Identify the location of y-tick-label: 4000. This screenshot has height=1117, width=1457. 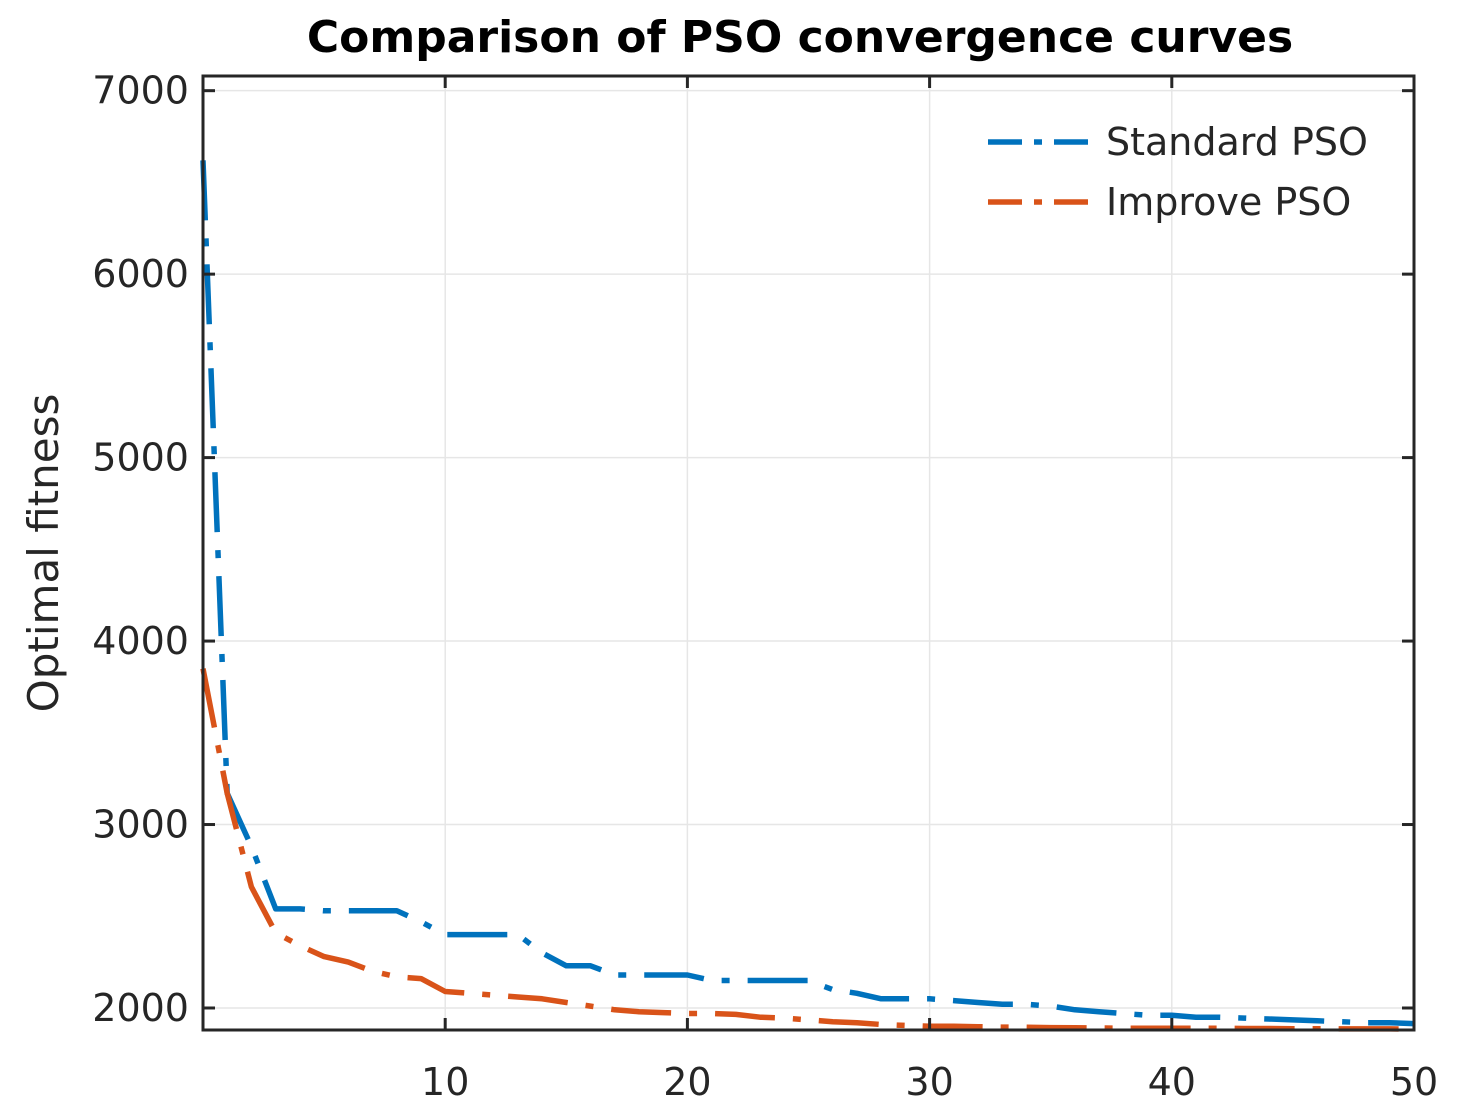
(140, 641).